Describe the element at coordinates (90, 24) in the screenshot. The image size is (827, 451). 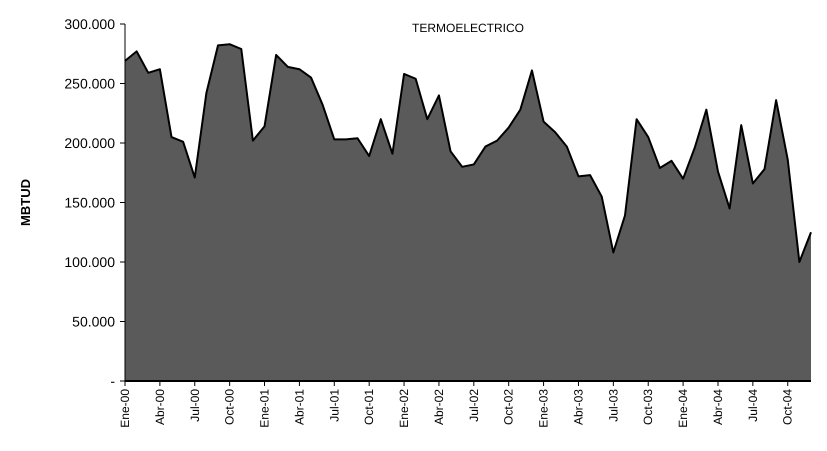
I see `y-tick-label: 300.000` at that location.